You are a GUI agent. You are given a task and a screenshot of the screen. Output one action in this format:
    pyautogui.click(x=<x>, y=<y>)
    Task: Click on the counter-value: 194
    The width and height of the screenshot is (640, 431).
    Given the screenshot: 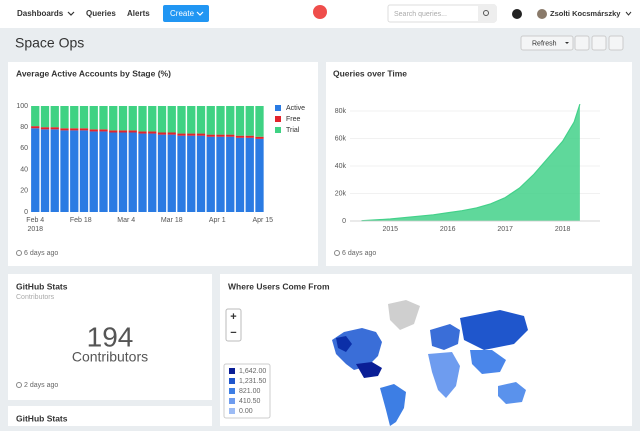 What is the action you would take?
    pyautogui.click(x=110, y=336)
    